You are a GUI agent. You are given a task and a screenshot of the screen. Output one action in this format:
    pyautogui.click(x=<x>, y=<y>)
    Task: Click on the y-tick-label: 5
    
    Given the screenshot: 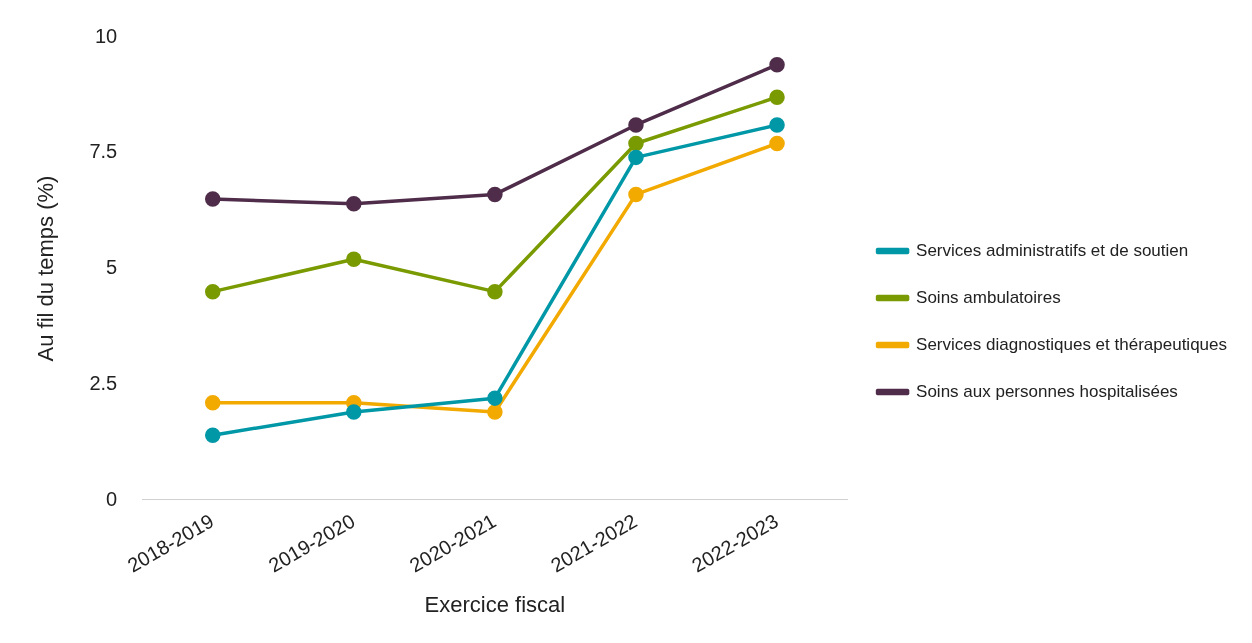 What is the action you would take?
    pyautogui.click(x=112, y=267)
    